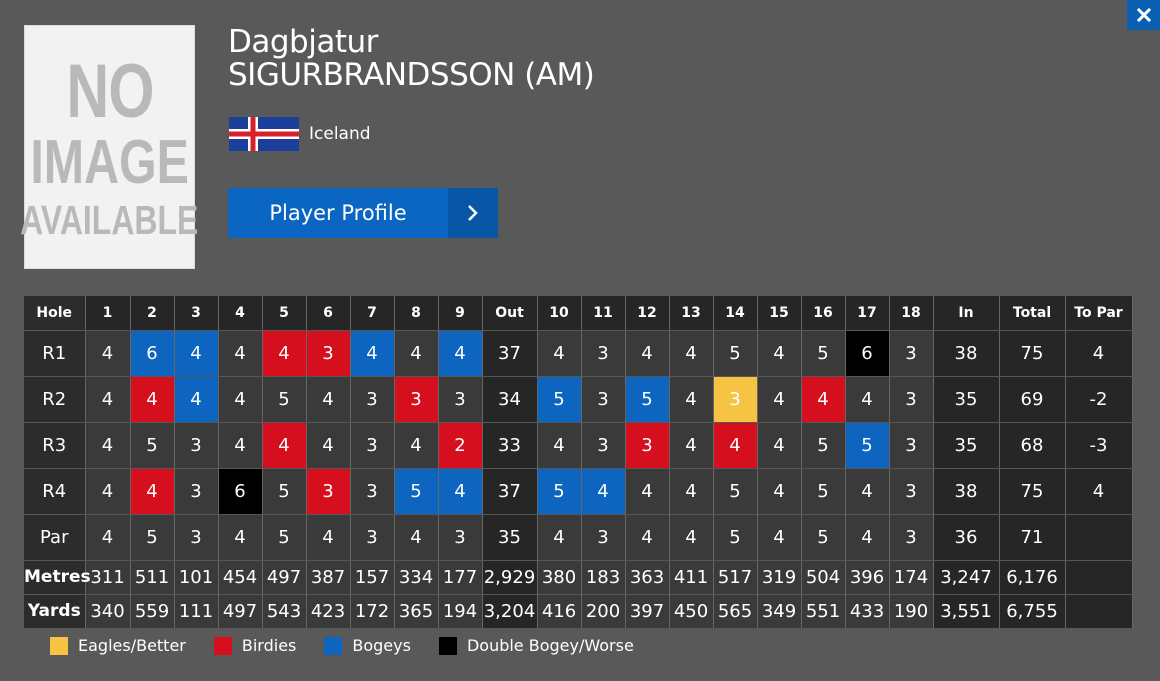 The height and width of the screenshot is (681, 1160). Describe the element at coordinates (779, 577) in the screenshot. I see `metres-hole: 319` at that location.